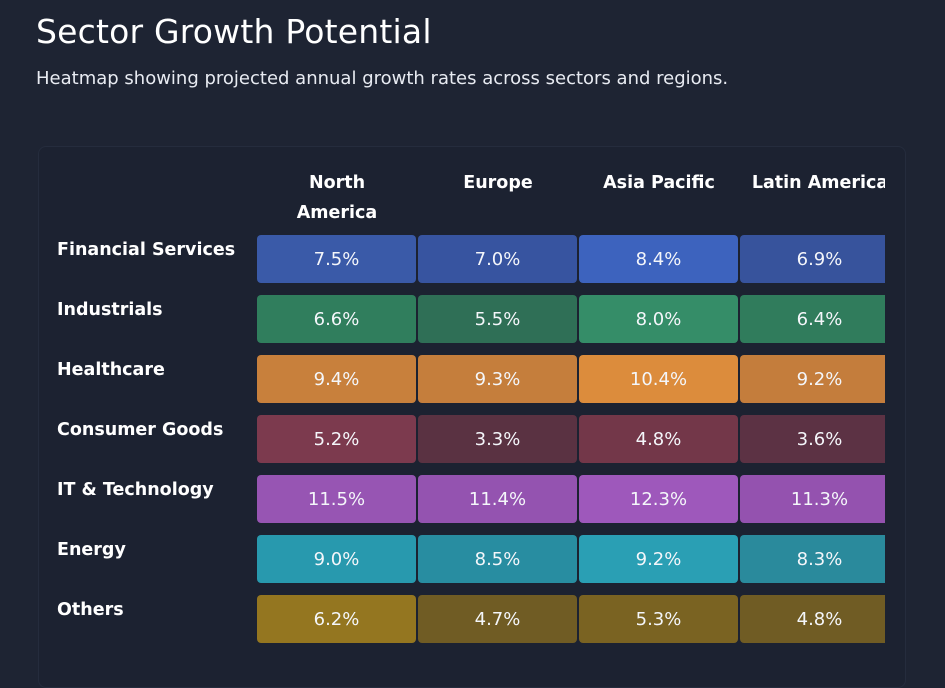 The image size is (945, 688). Describe the element at coordinates (812, 499) in the screenshot. I see `heatmap-cell: 11.3%` at that location.